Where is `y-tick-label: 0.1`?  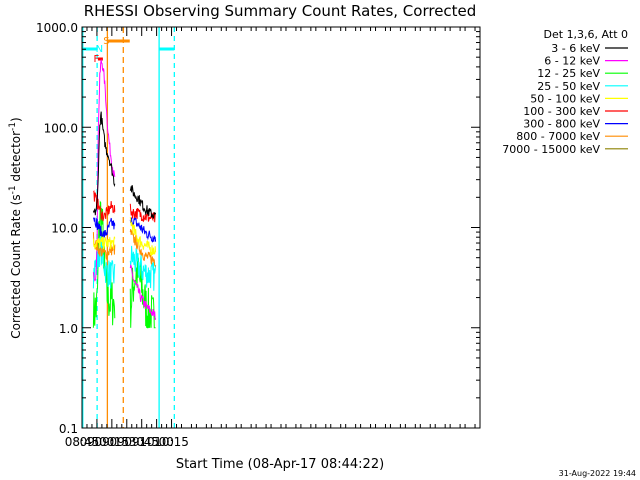
y-tick-label: 0.1 is located at coordinates (68, 429).